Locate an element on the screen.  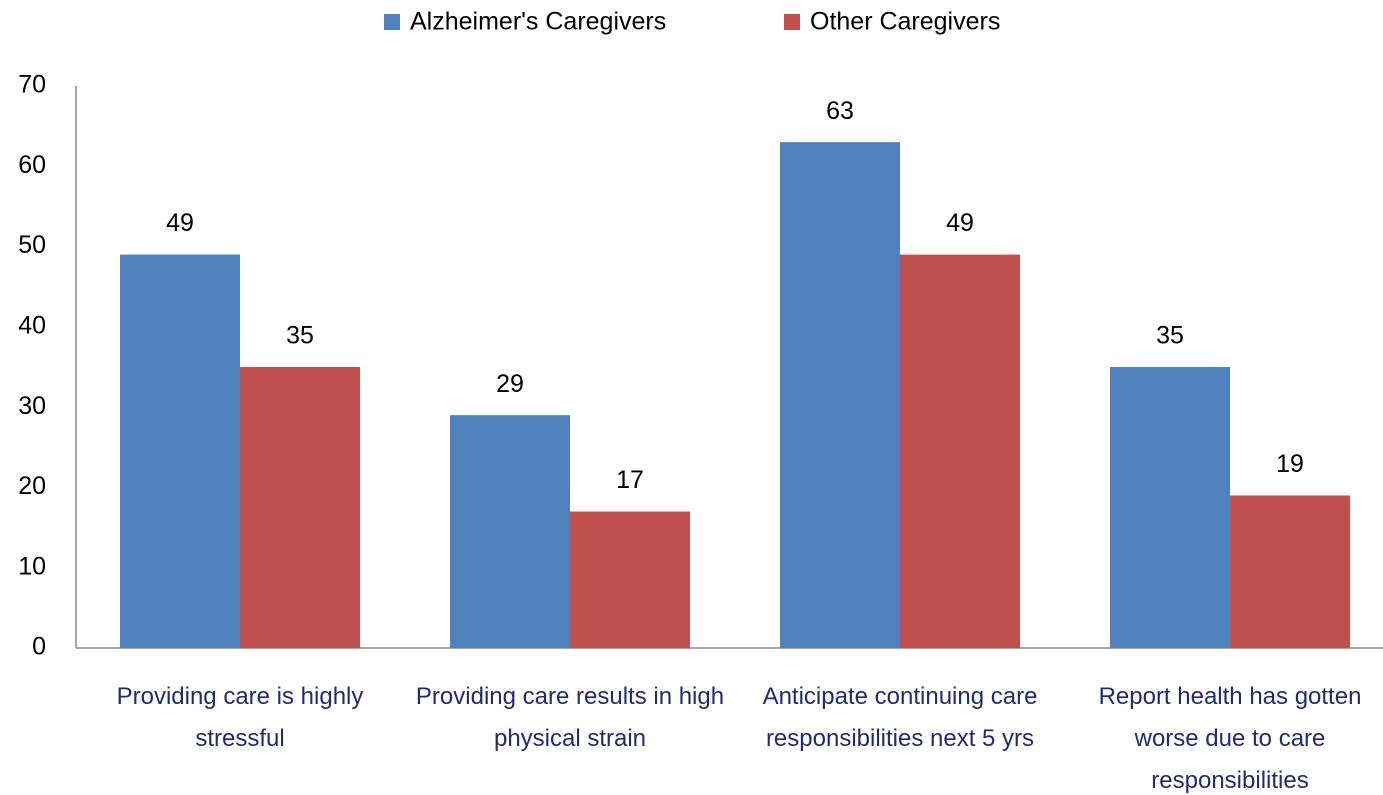
y-tick-label: 30 is located at coordinates (32, 406).